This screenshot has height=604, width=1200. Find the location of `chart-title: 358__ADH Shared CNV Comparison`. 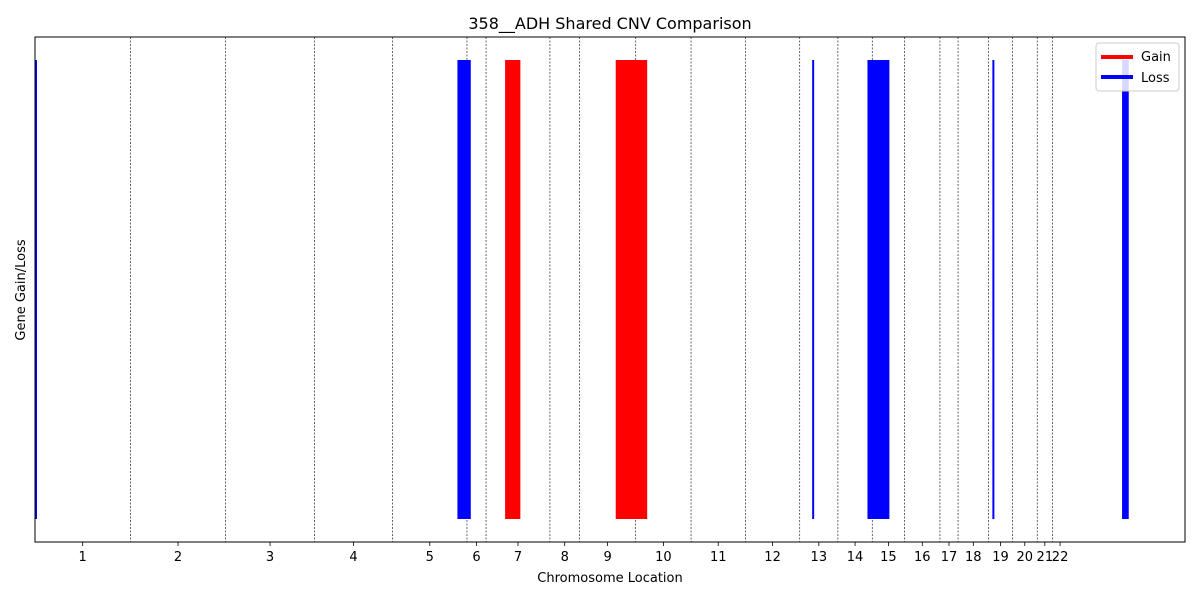

chart-title: 358__ADH Shared CNV Comparison is located at coordinates (609, 24).